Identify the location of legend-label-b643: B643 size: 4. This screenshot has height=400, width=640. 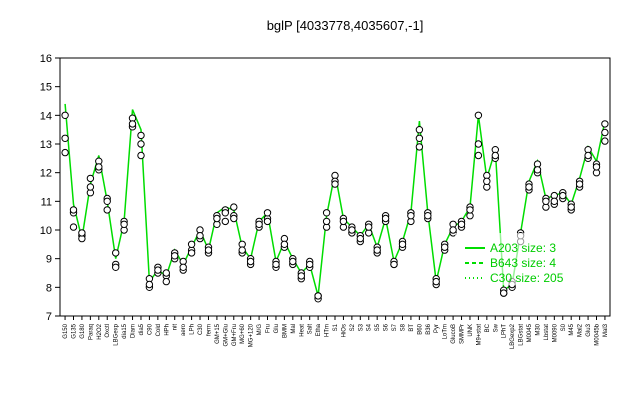
(523, 263).